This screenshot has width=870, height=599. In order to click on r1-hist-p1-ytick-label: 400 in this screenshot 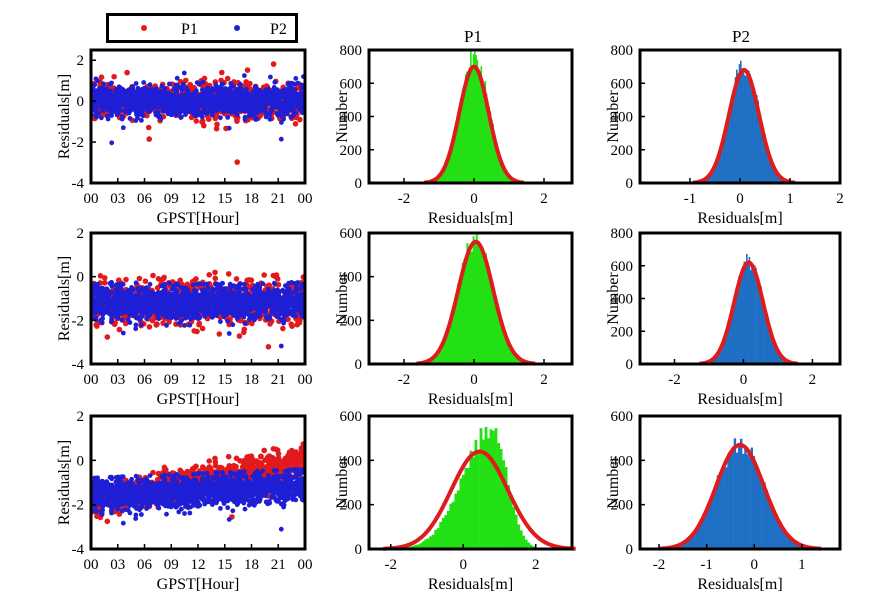, I will do `click(351, 118)`.